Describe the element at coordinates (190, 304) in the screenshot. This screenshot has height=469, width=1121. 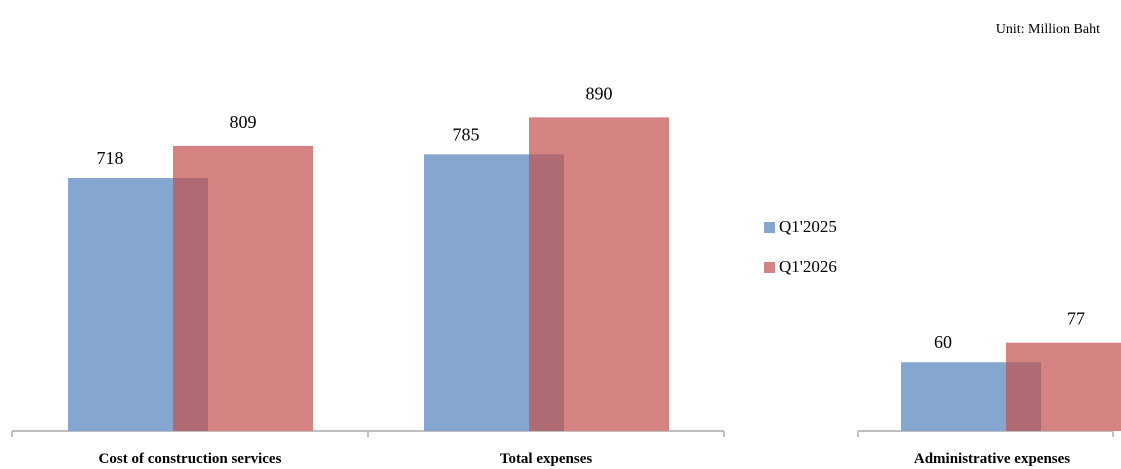
I see `bar-overlap-cost-of-construction-services` at that location.